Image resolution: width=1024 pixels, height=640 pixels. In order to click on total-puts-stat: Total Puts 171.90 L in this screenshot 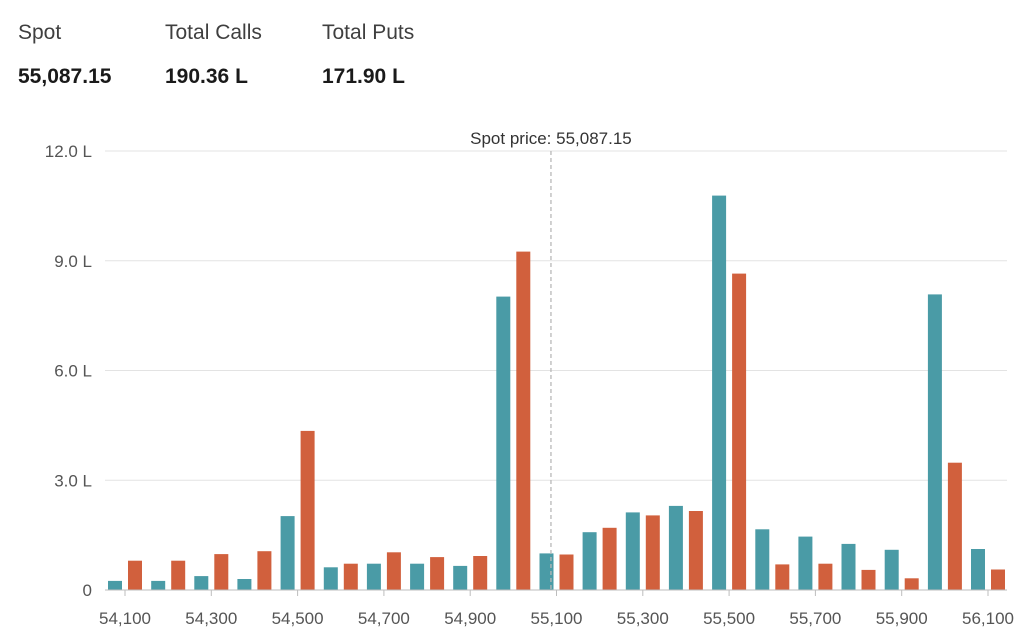, I will do `click(392, 55)`.